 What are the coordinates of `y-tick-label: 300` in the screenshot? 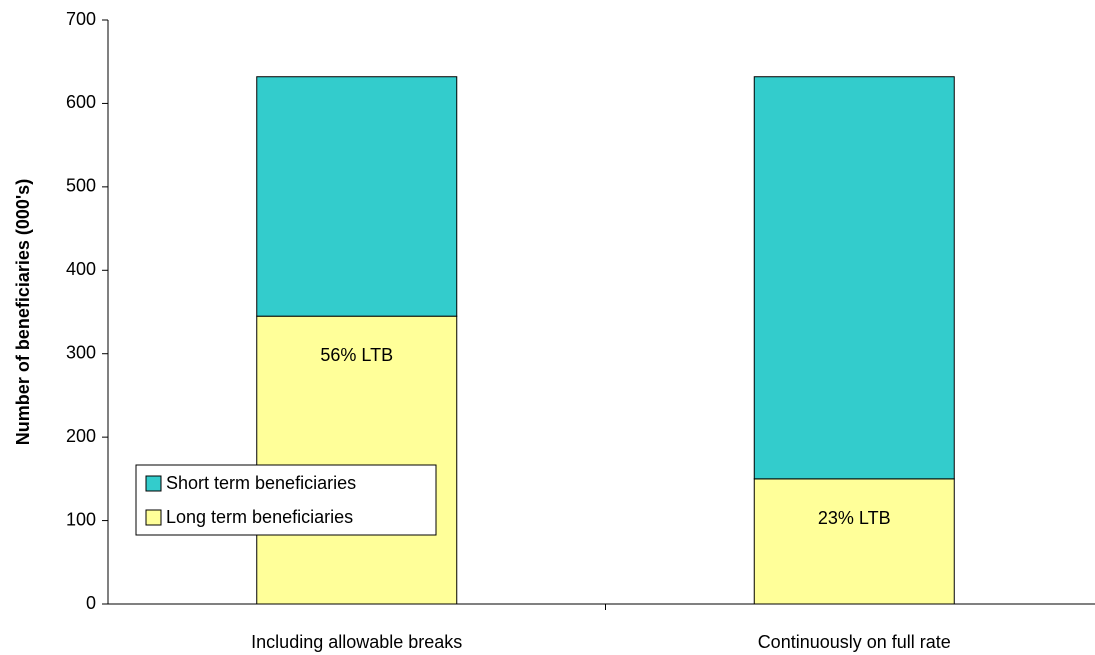 It's located at (81, 352).